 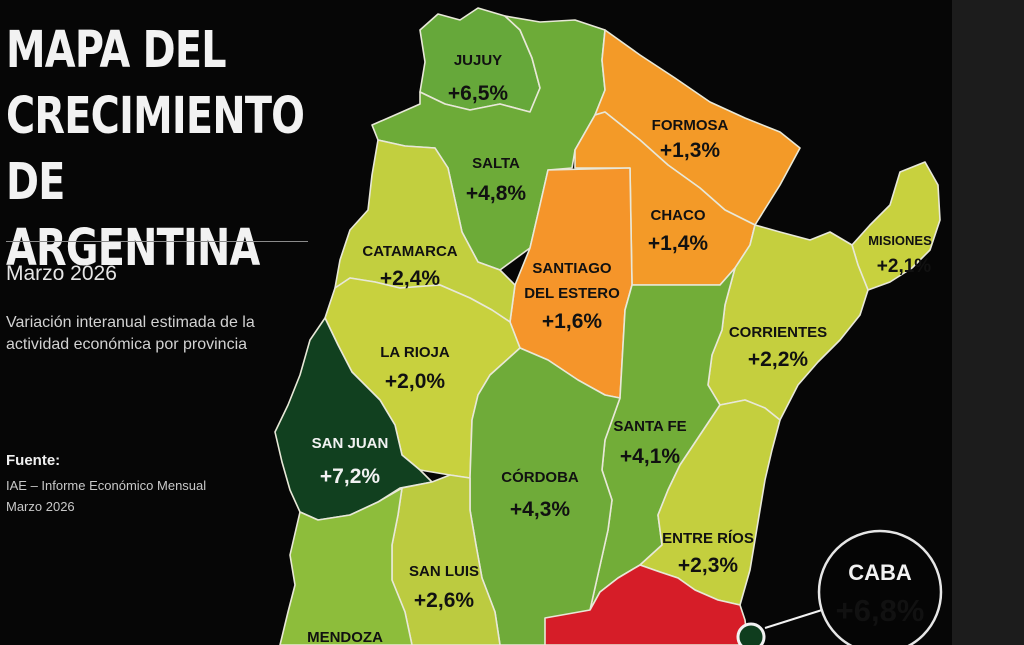 I want to click on label-entre-rios-name: ENTRE RÍOS, so click(x=708, y=538).